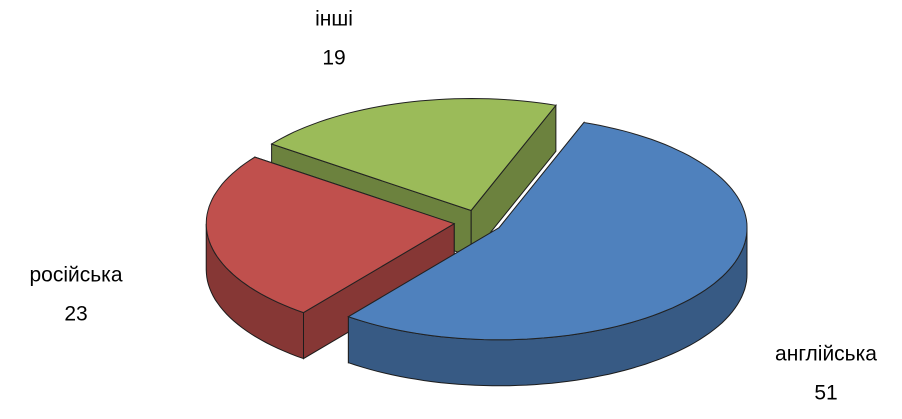  What do you see at coordinates (75, 314) in the screenshot?
I see `data-label-value: 23` at bounding box center [75, 314].